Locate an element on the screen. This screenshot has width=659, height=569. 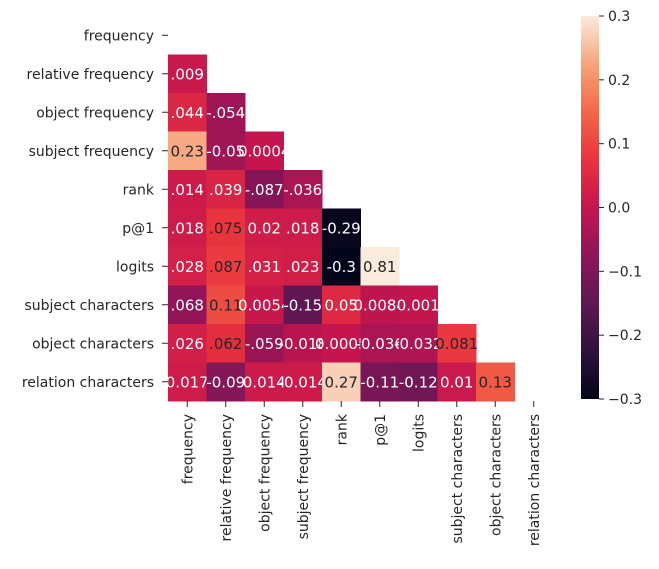
row-label-subject-frequency: subject frequency is located at coordinates (91, 152).